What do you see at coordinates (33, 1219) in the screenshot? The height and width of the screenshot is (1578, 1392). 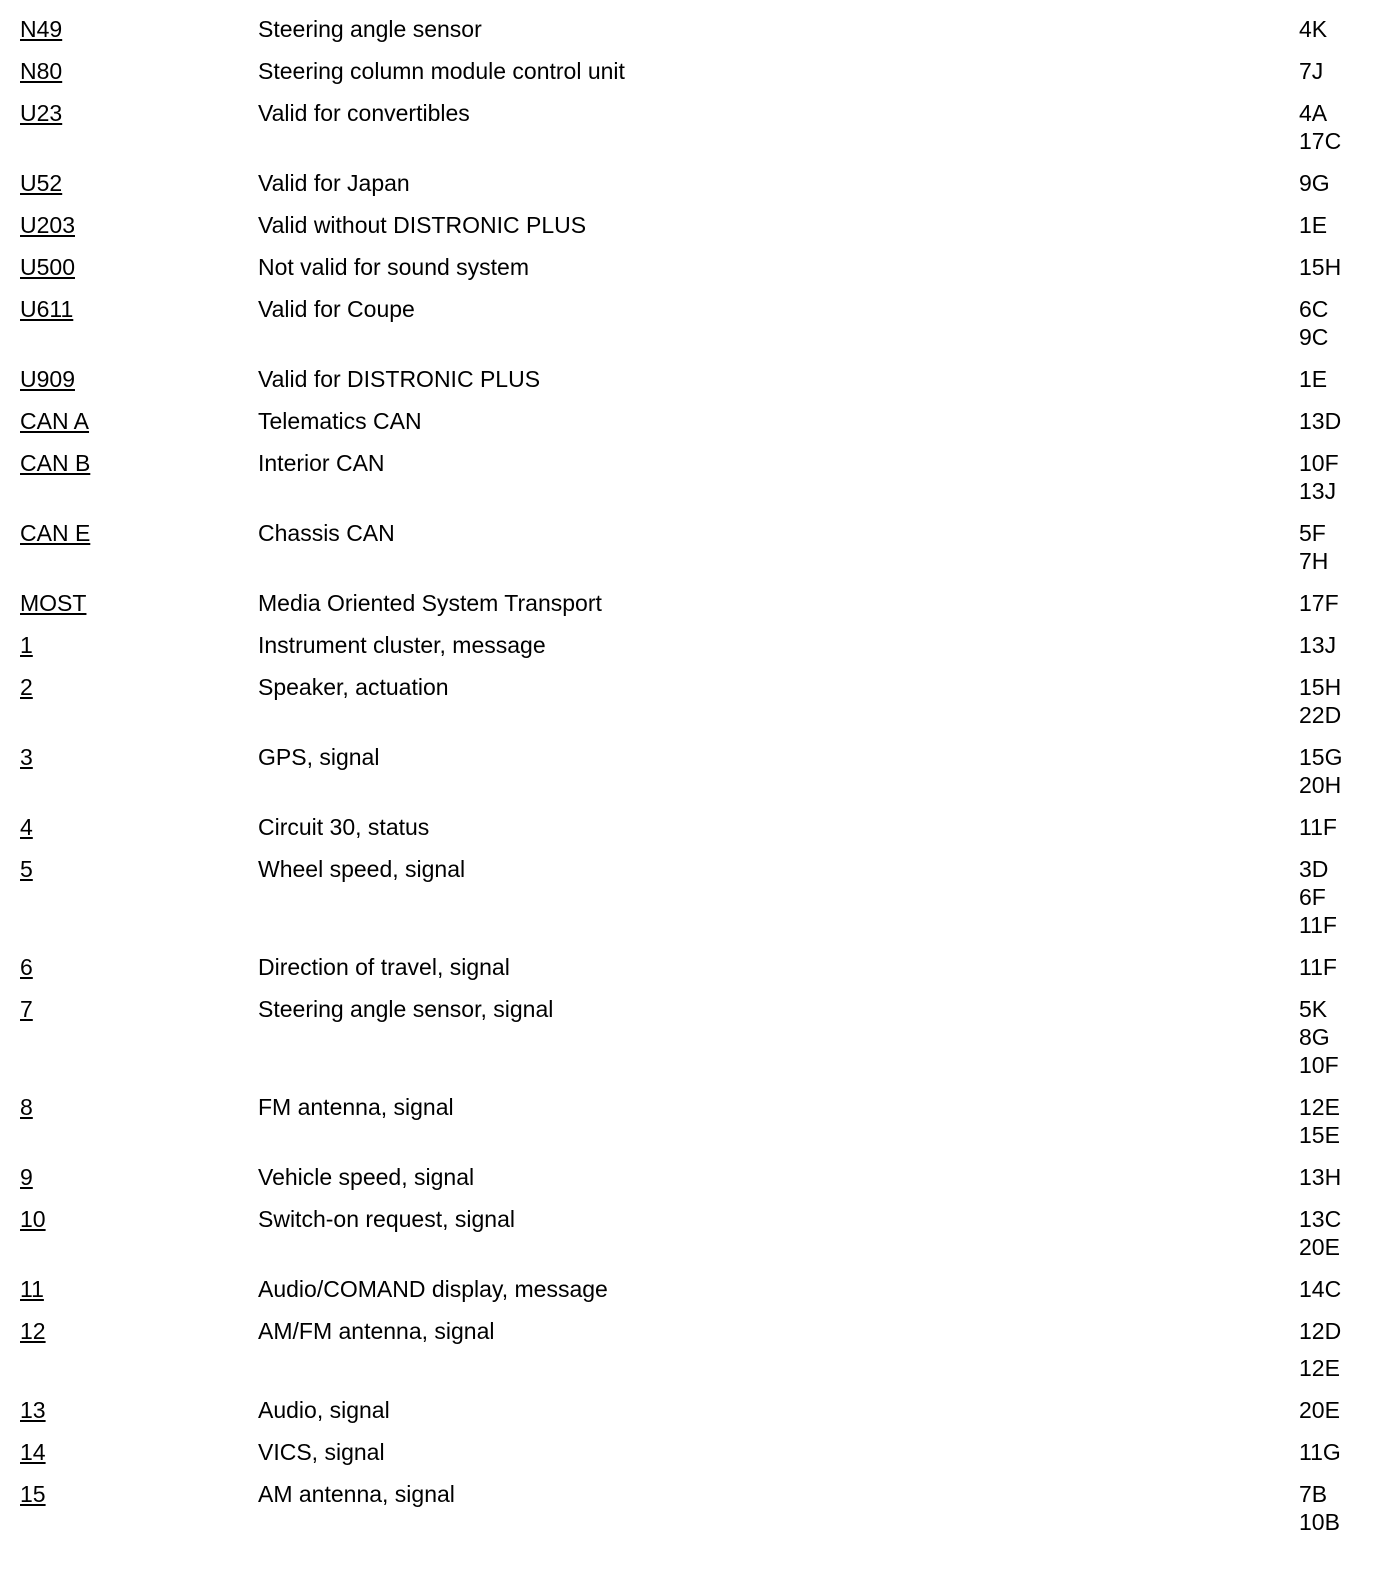 I see `code-link: 10` at bounding box center [33, 1219].